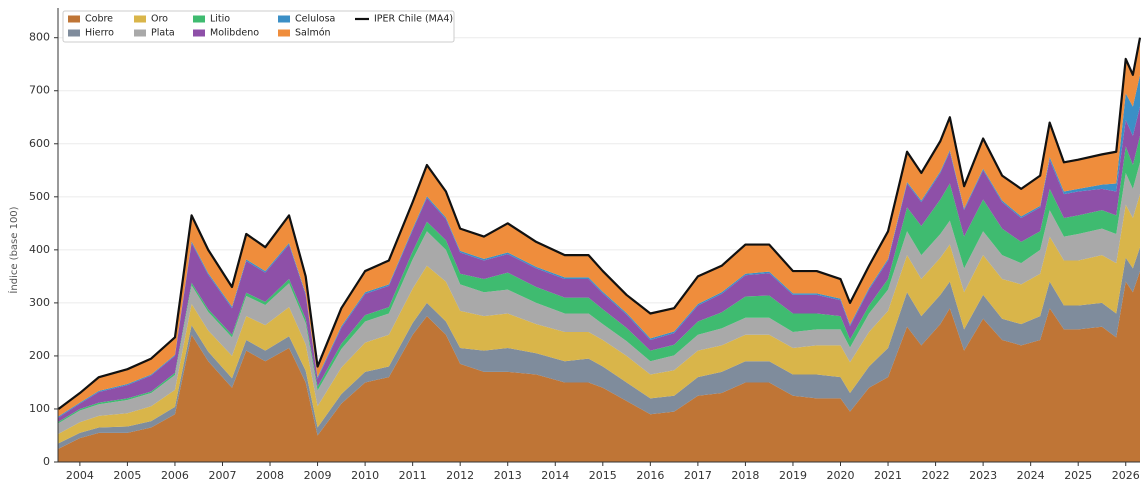 The image size is (1146, 483). What do you see at coordinates (175, 475) in the screenshot?
I see `x-tick-label: 2006` at bounding box center [175, 475].